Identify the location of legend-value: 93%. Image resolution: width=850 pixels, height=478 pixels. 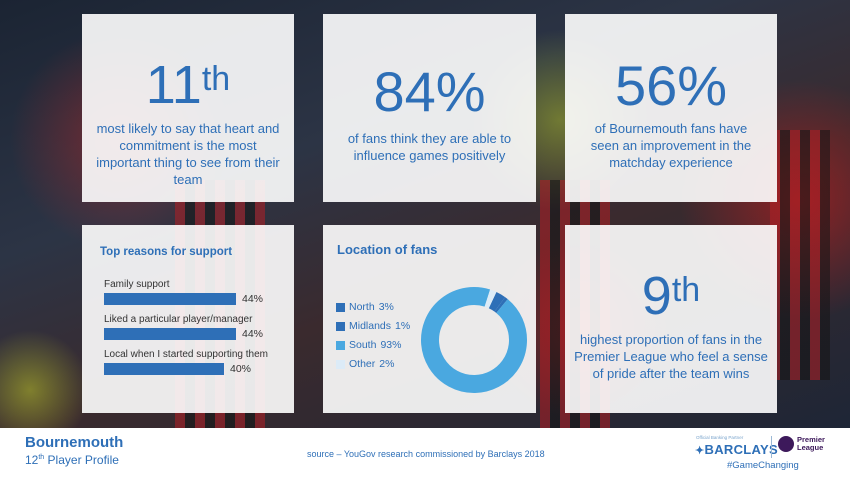
(391, 345).